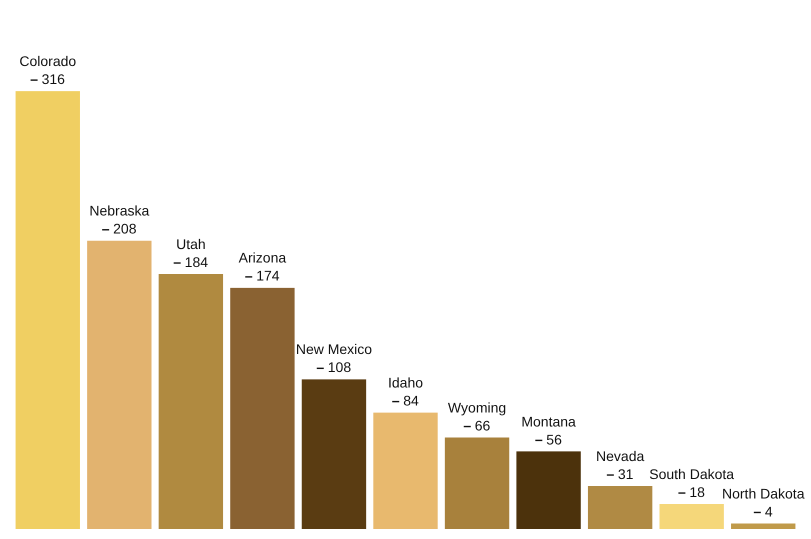 This screenshot has width=811, height=539. Describe the element at coordinates (191, 244) in the screenshot. I see `x-tick-label: Utah` at that location.